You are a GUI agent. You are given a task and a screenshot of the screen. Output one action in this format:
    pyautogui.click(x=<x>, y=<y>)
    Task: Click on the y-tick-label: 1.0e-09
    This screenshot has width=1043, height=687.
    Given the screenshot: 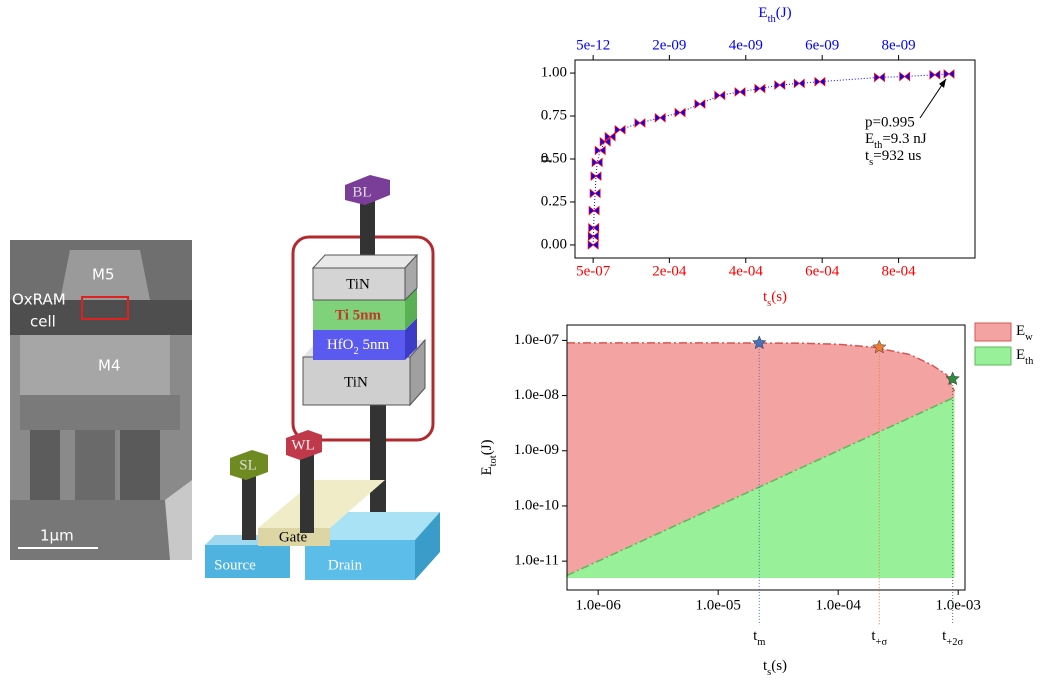 What is the action you would take?
    pyautogui.click(x=536, y=450)
    